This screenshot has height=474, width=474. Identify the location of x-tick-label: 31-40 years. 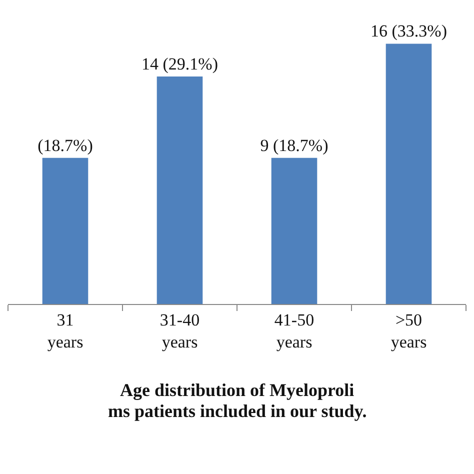
(180, 331).